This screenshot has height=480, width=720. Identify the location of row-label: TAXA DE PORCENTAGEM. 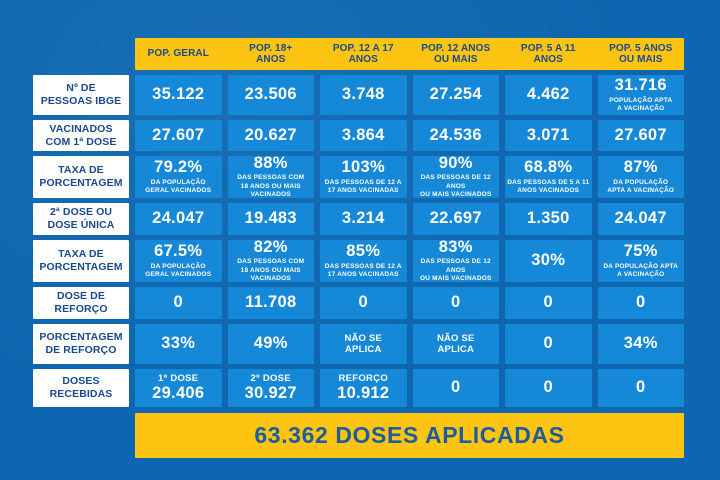
(81, 177).